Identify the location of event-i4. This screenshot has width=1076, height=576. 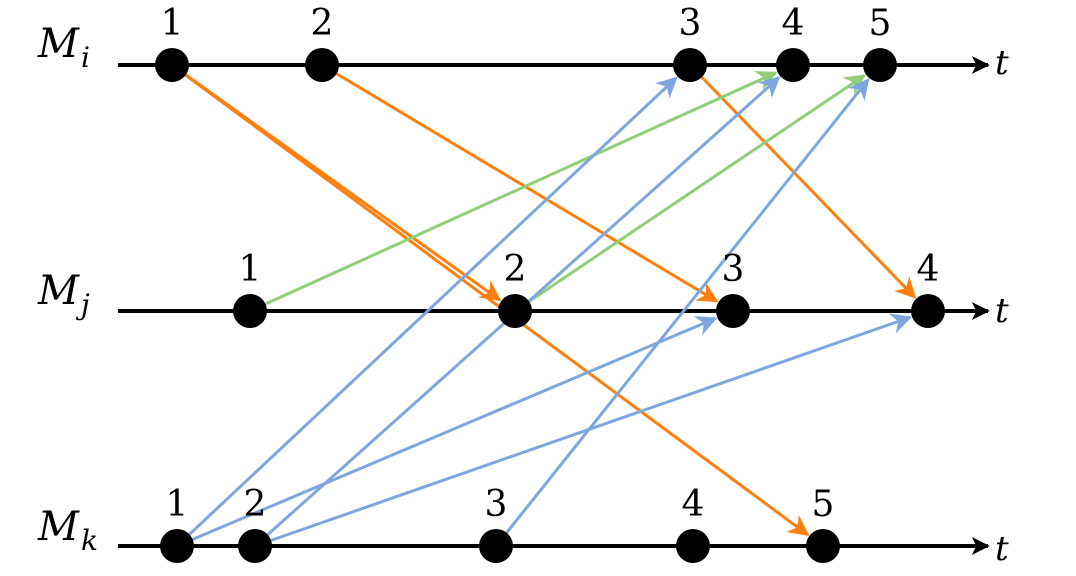
(793, 65).